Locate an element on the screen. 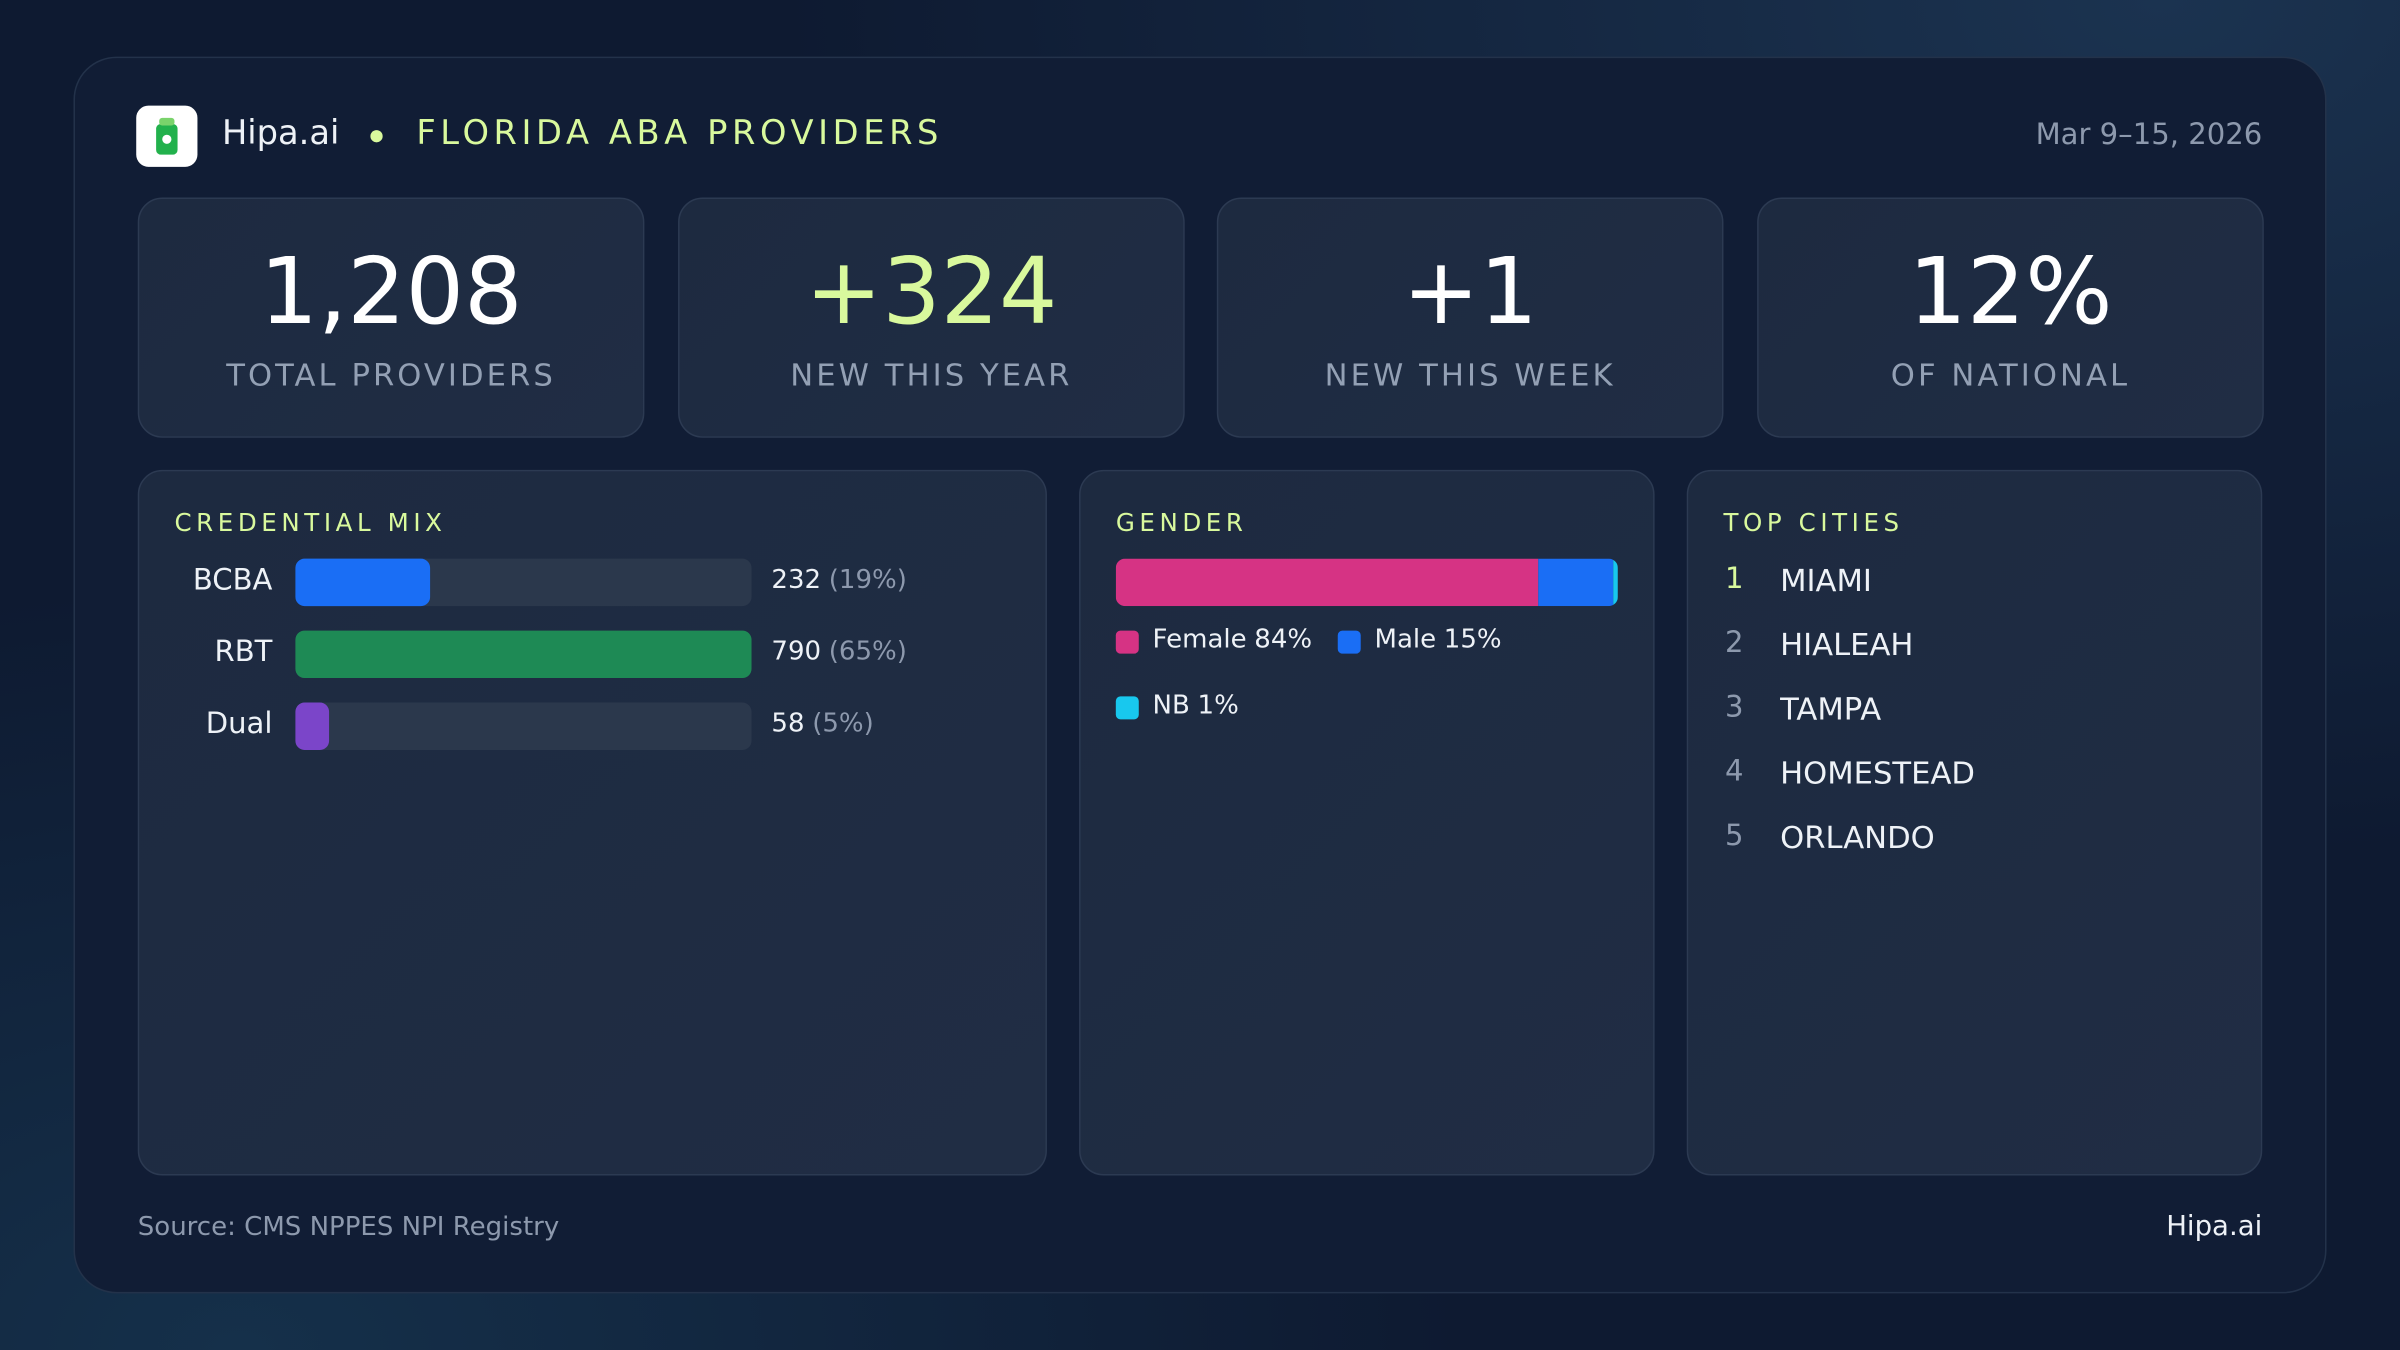 The height and width of the screenshot is (1350, 2400). logo is located at coordinates (167, 136).